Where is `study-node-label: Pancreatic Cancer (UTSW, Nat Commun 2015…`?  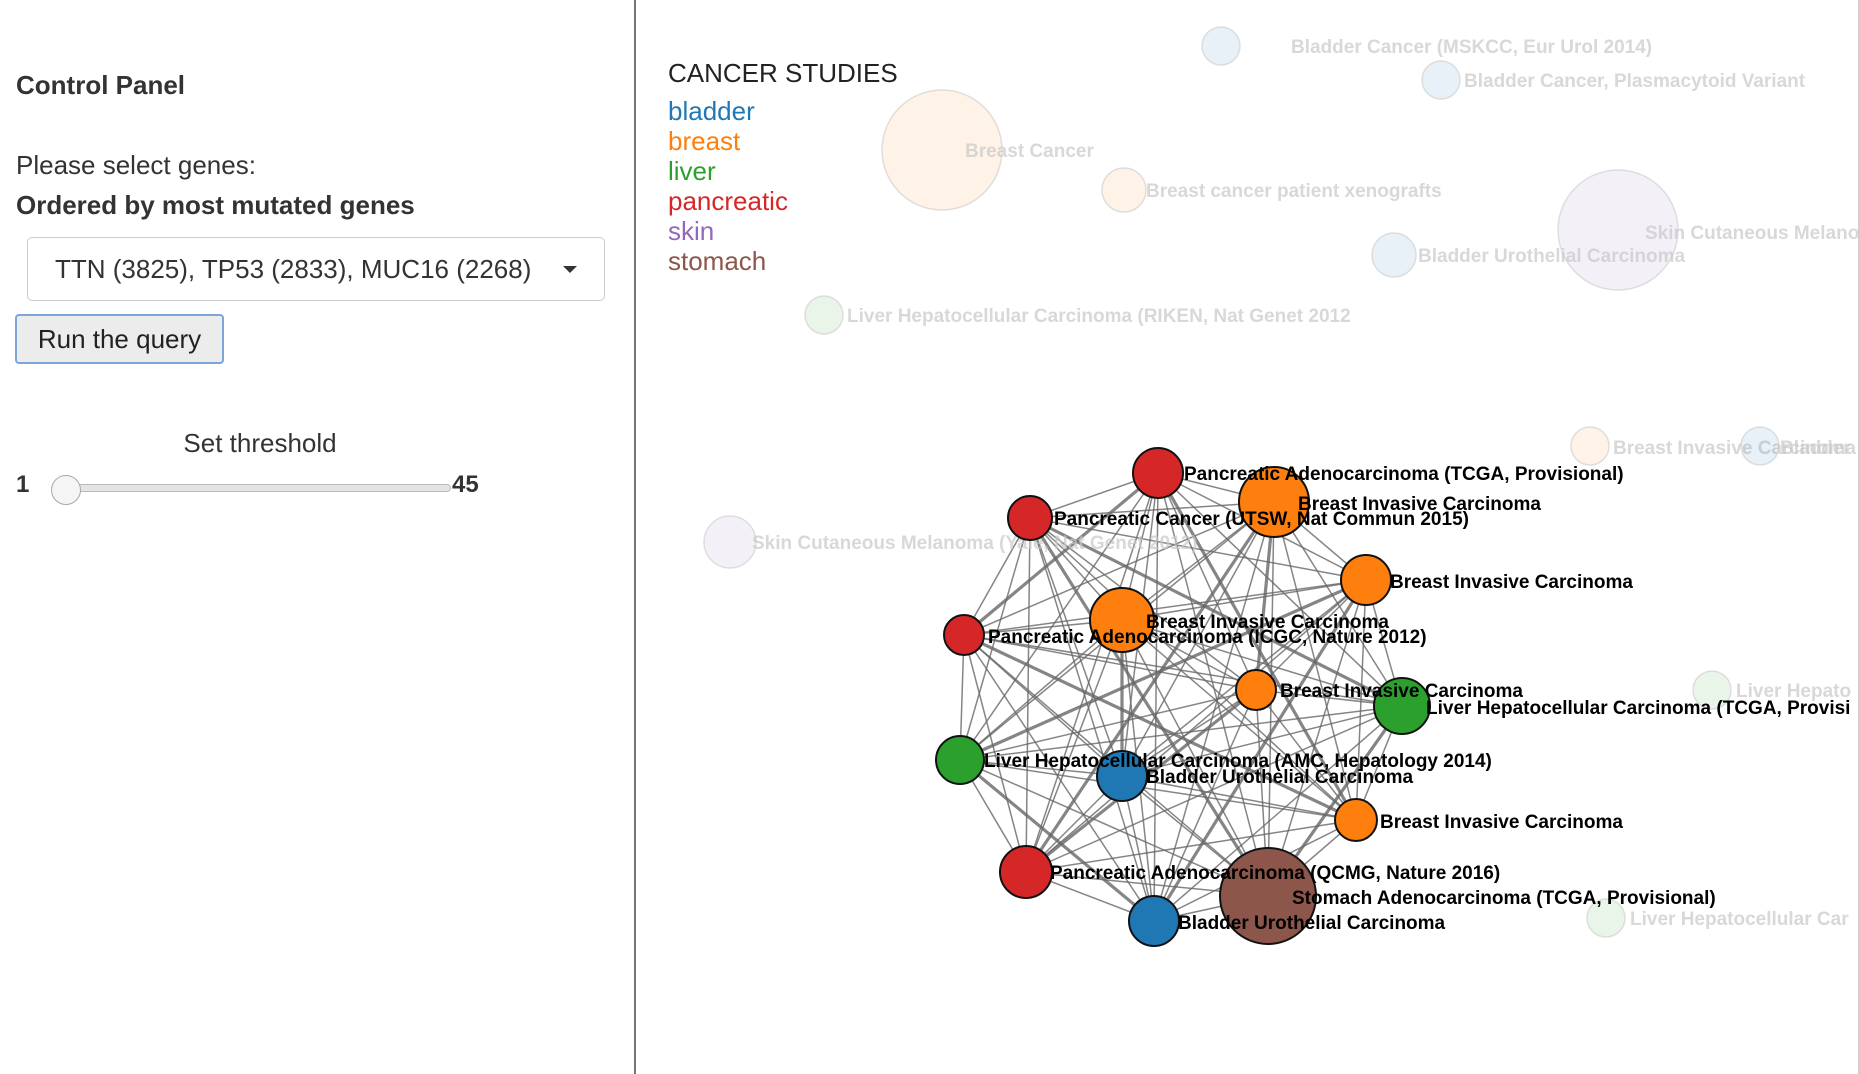 study-node-label: Pancreatic Cancer (UTSW, Nat Commun 2015… is located at coordinates (1261, 519).